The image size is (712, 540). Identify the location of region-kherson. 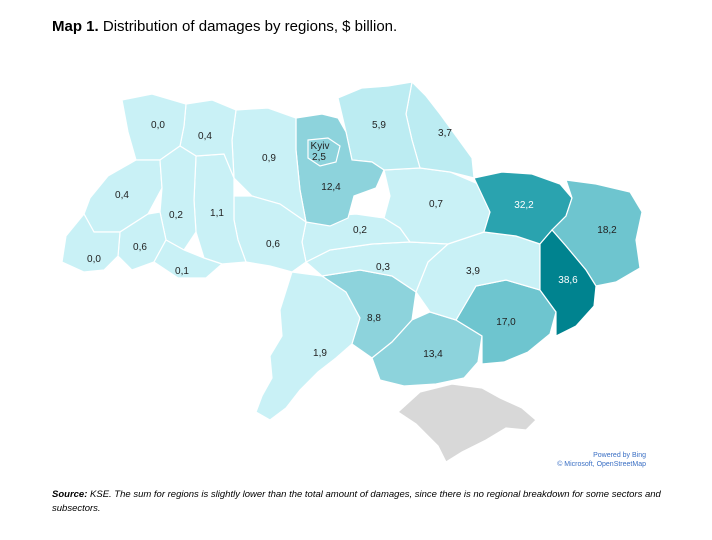
(427, 349).